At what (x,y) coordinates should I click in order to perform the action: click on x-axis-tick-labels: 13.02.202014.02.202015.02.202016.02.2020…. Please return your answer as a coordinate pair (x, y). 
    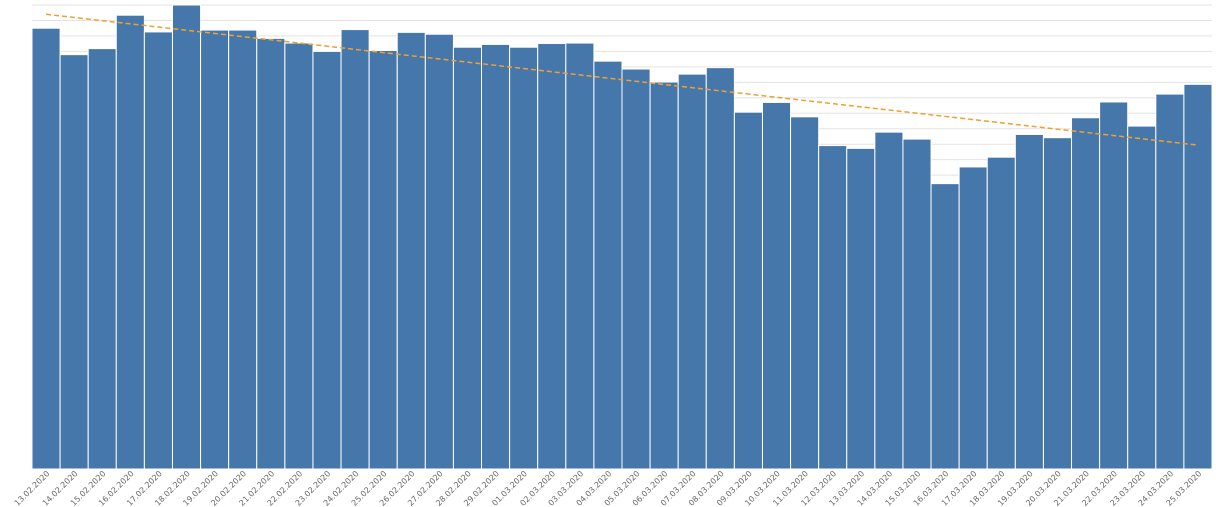
    Looking at the image, I should click on (608, 488).